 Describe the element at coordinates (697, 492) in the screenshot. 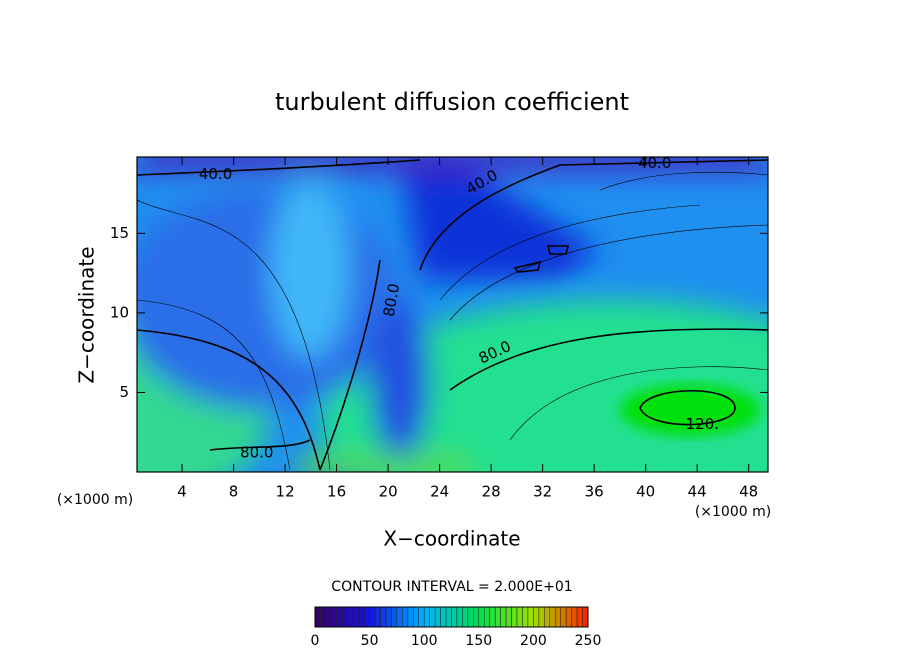

I see `x-tick-label: 44` at that location.